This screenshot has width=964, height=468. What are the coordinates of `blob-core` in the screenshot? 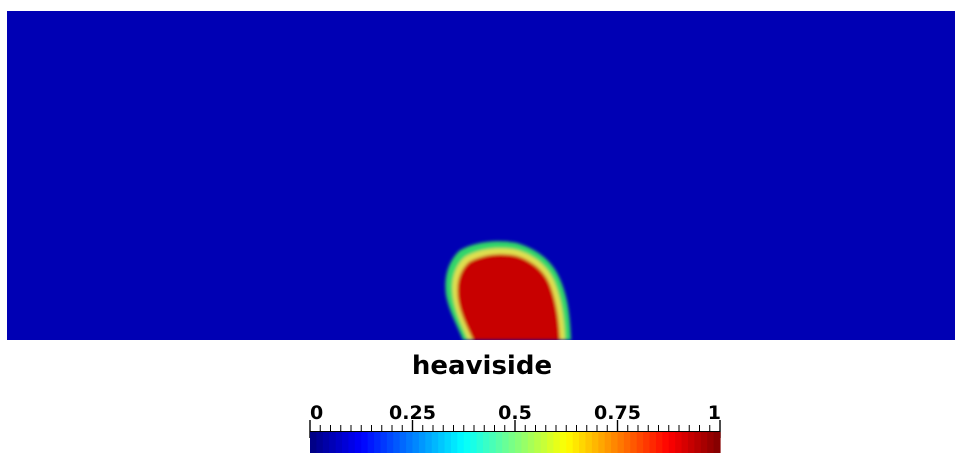 It's located at (508, 297).